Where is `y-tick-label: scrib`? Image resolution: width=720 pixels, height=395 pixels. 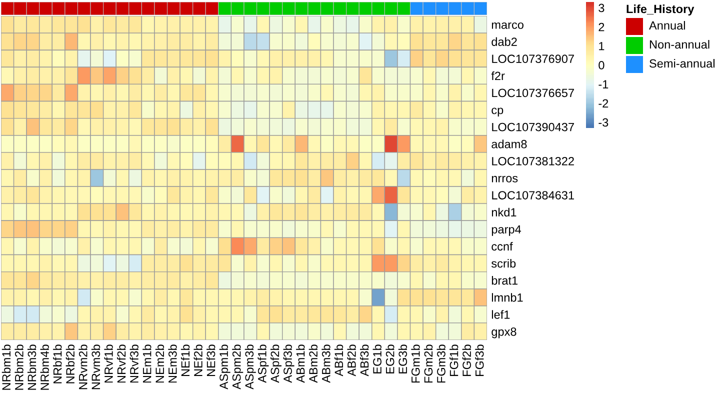
y-tick-label: scrib is located at coordinates (503, 263).